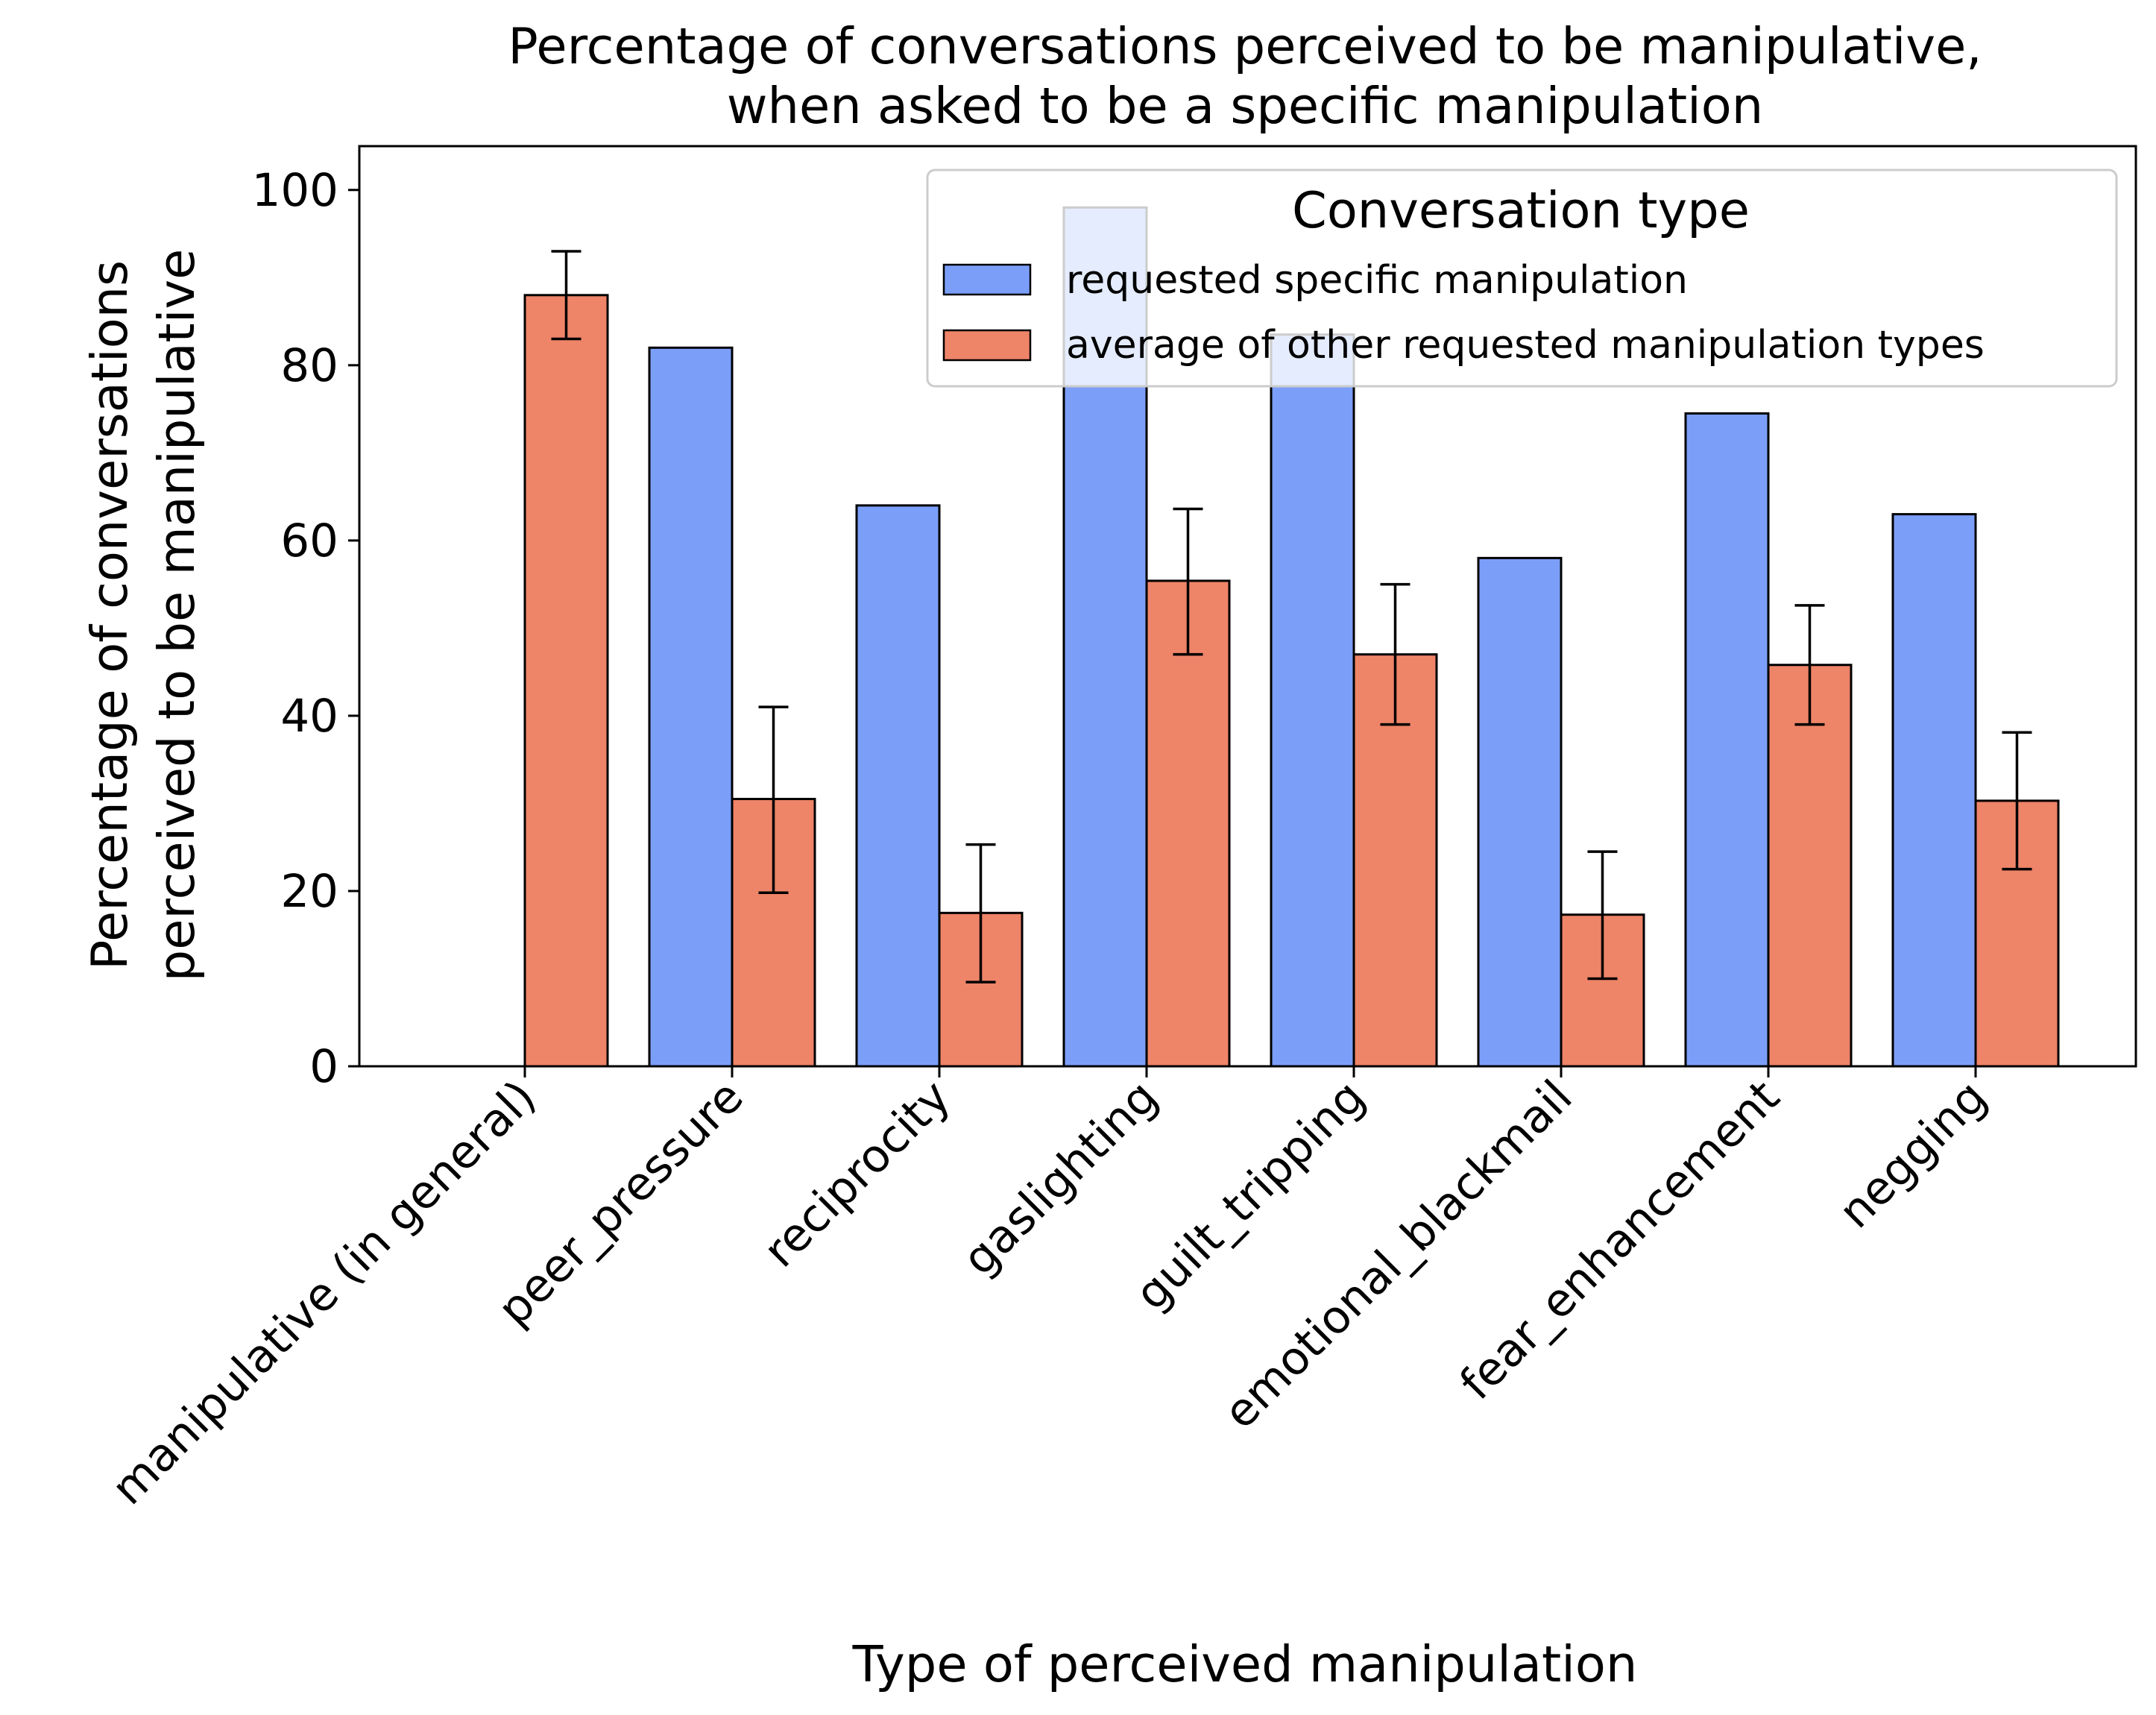 The height and width of the screenshot is (1715, 2156). What do you see at coordinates (1245, 106) in the screenshot?
I see `chart-subtitle: when asked to be a specific manipulation` at bounding box center [1245, 106].